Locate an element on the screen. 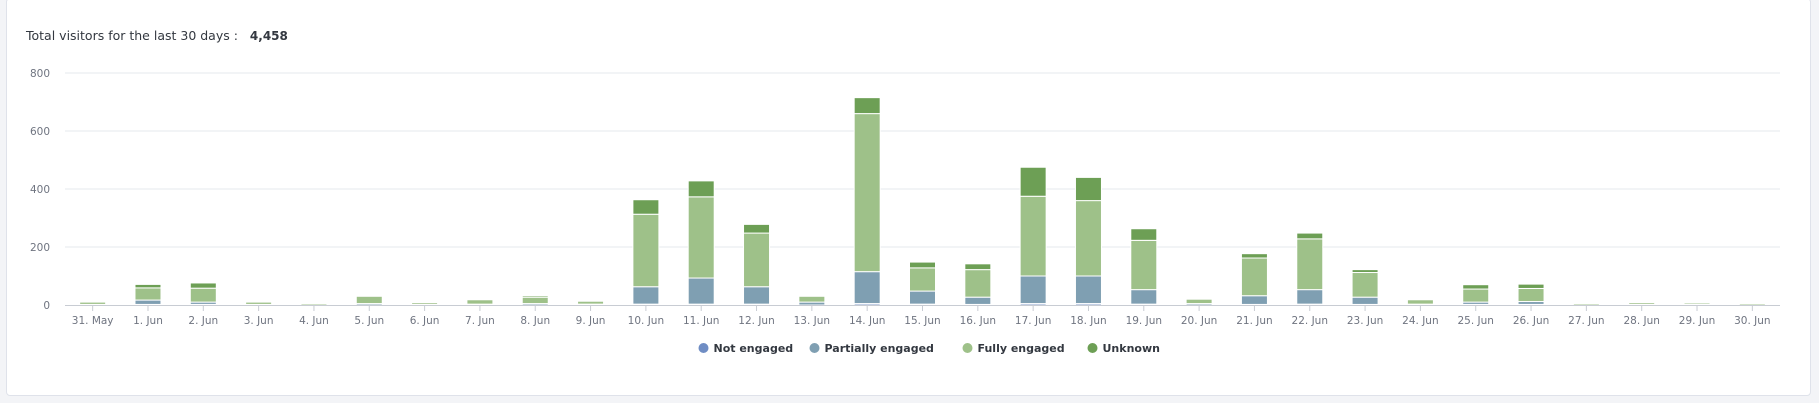 This screenshot has height=403, width=1819. x-tick-label: 24. Jun is located at coordinates (1420, 321).